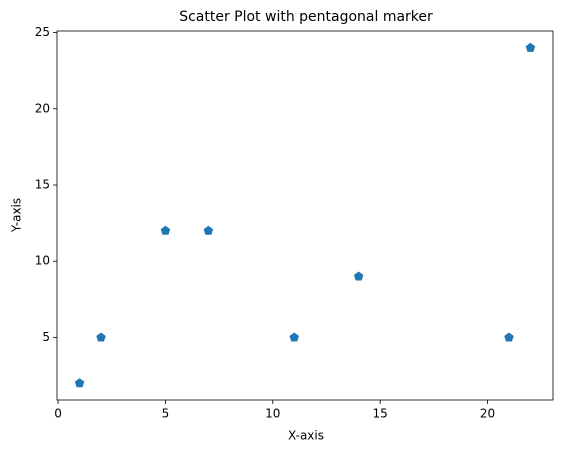 Image resolution: width=563 pixels, height=453 pixels. What do you see at coordinates (306, 17) in the screenshot?
I see `chart-title: Scatter Plot with pentagonal marker` at bounding box center [306, 17].